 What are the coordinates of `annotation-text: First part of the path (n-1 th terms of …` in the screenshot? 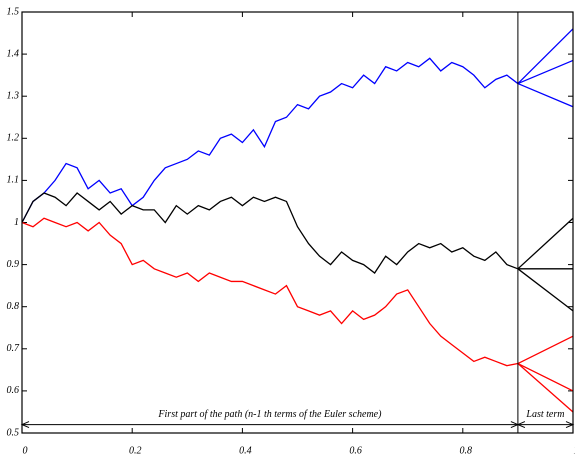 It's located at (269, 414).